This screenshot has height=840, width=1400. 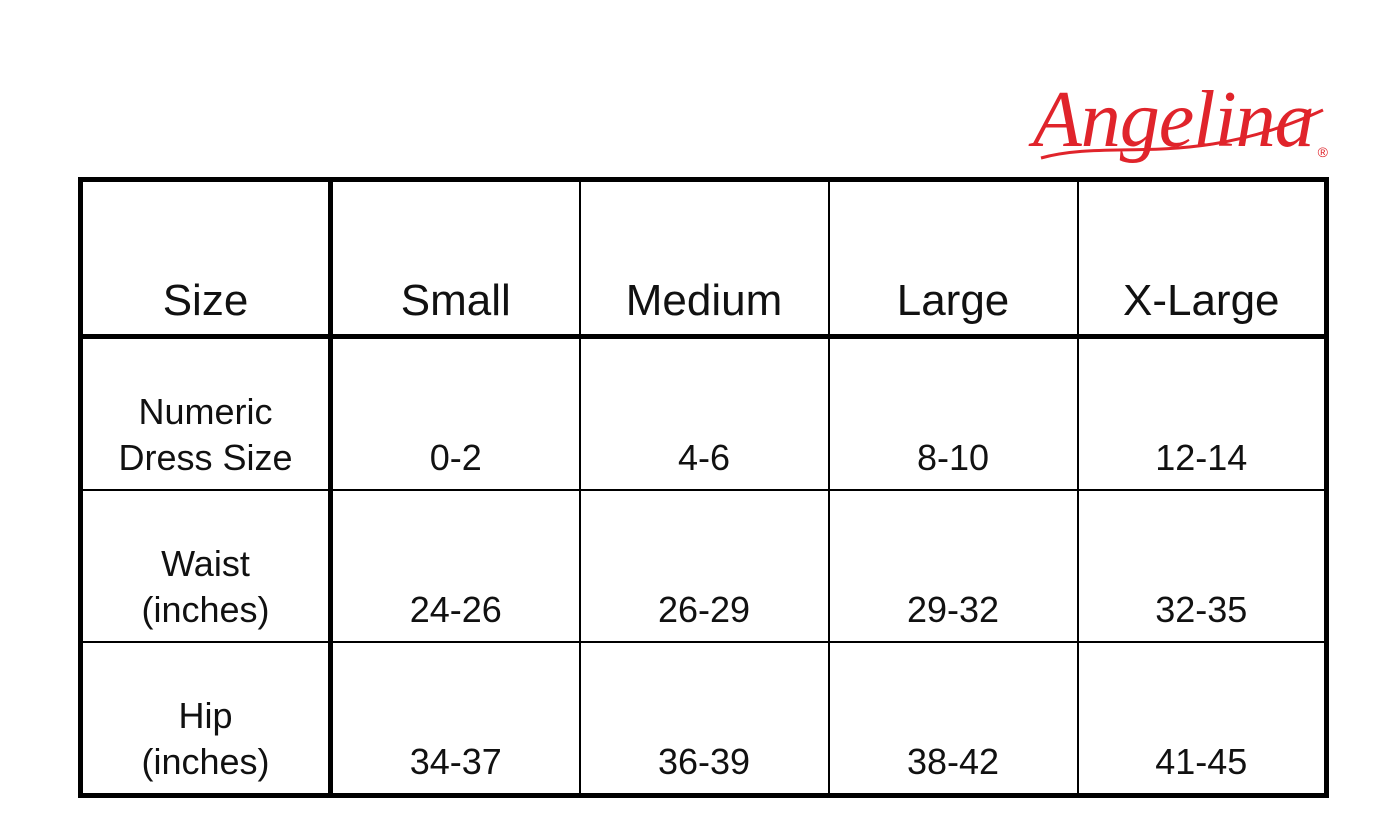 I want to click on row-label-line1: Waist, so click(x=205, y=563).